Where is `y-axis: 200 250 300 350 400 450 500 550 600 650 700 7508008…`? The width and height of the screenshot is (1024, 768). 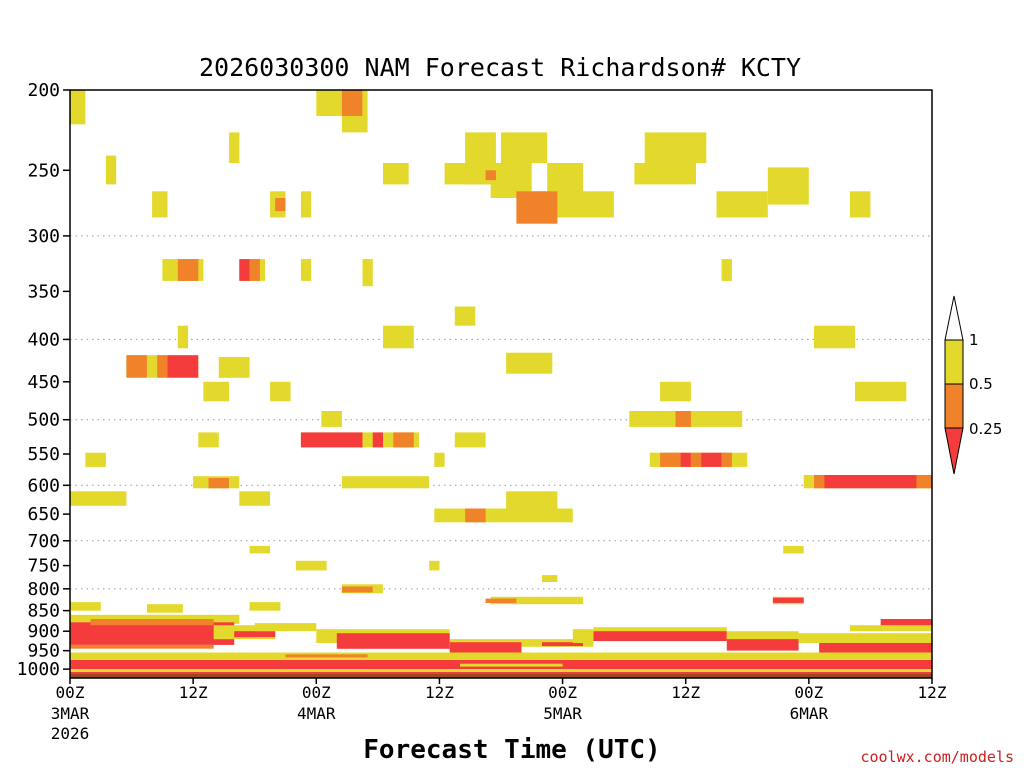
y-axis: 200 250 300 350 400 450 500 550 600 650 700 7508008… is located at coordinates (43, 380).